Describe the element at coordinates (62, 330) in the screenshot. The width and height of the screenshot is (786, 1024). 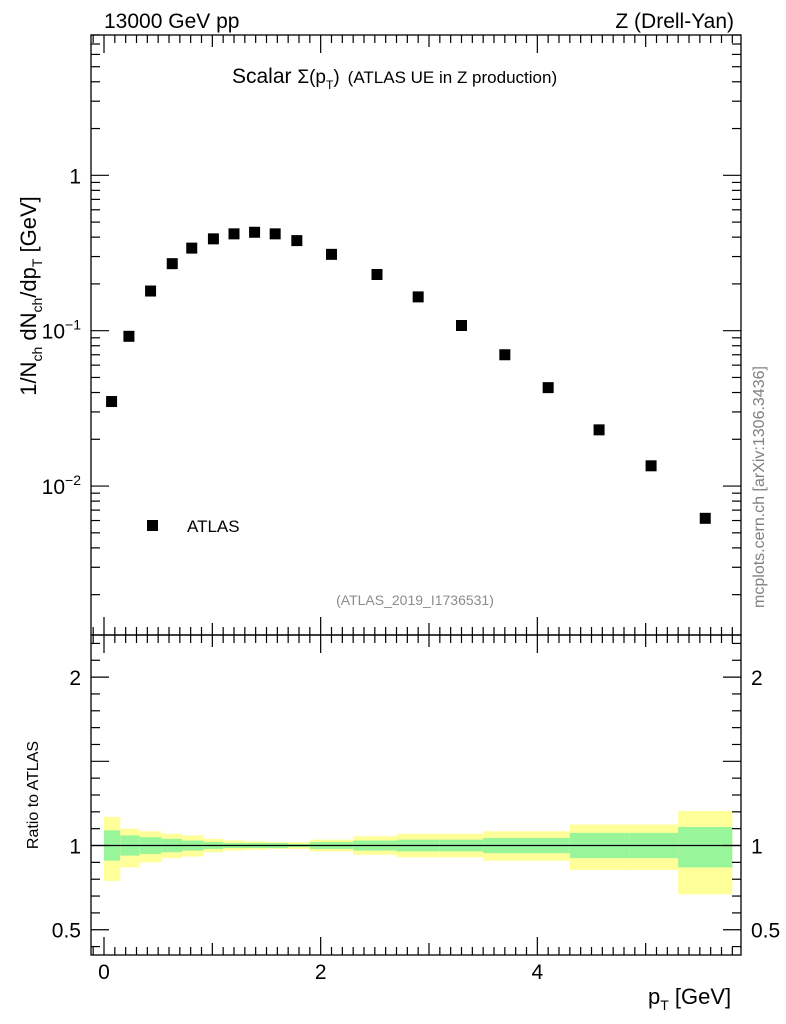
I see `y-tick-label-top: 10⁻¹` at that location.